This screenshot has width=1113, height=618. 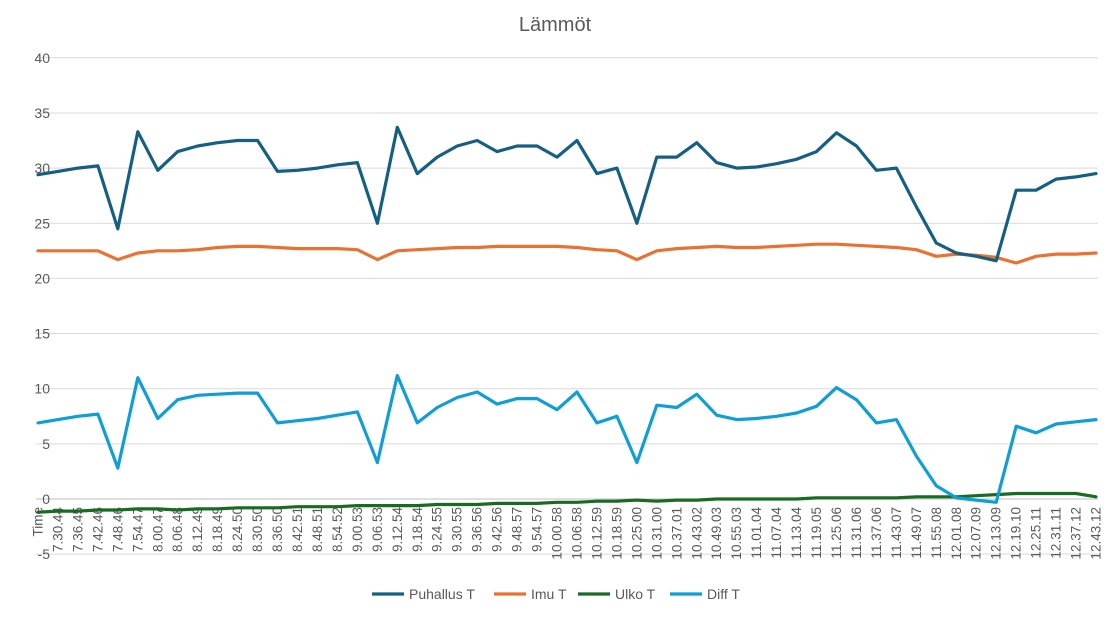 I want to click on x-tick-label: 7.48.46, so click(x=117, y=529).